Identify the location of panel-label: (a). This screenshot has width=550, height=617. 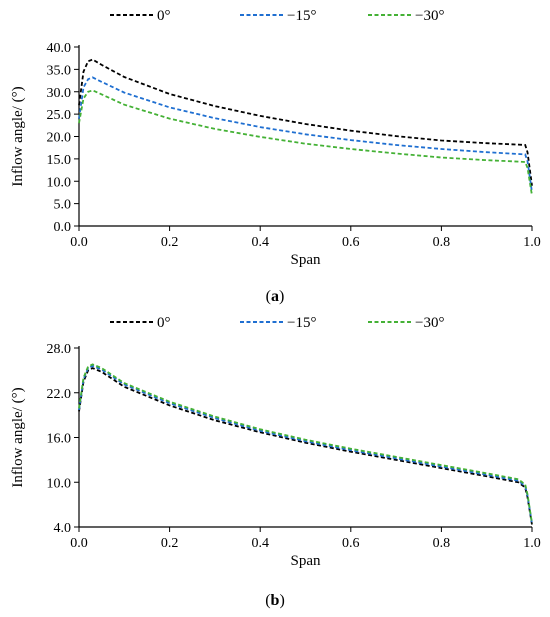
(275, 296).